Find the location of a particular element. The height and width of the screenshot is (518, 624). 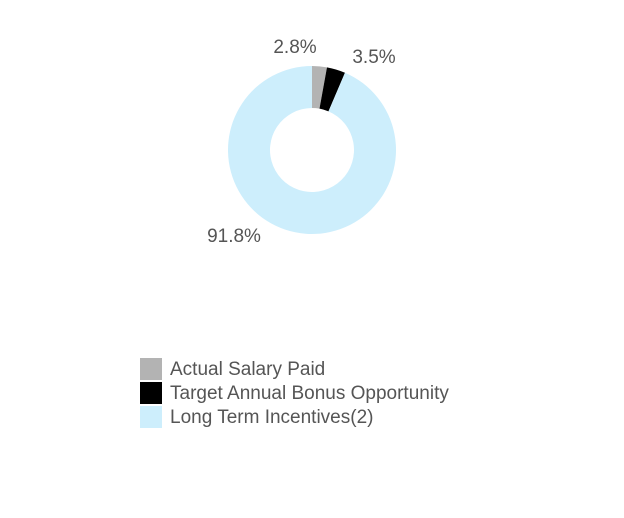

legend-label: Long Term Incentives(2) is located at coordinates (271, 417).